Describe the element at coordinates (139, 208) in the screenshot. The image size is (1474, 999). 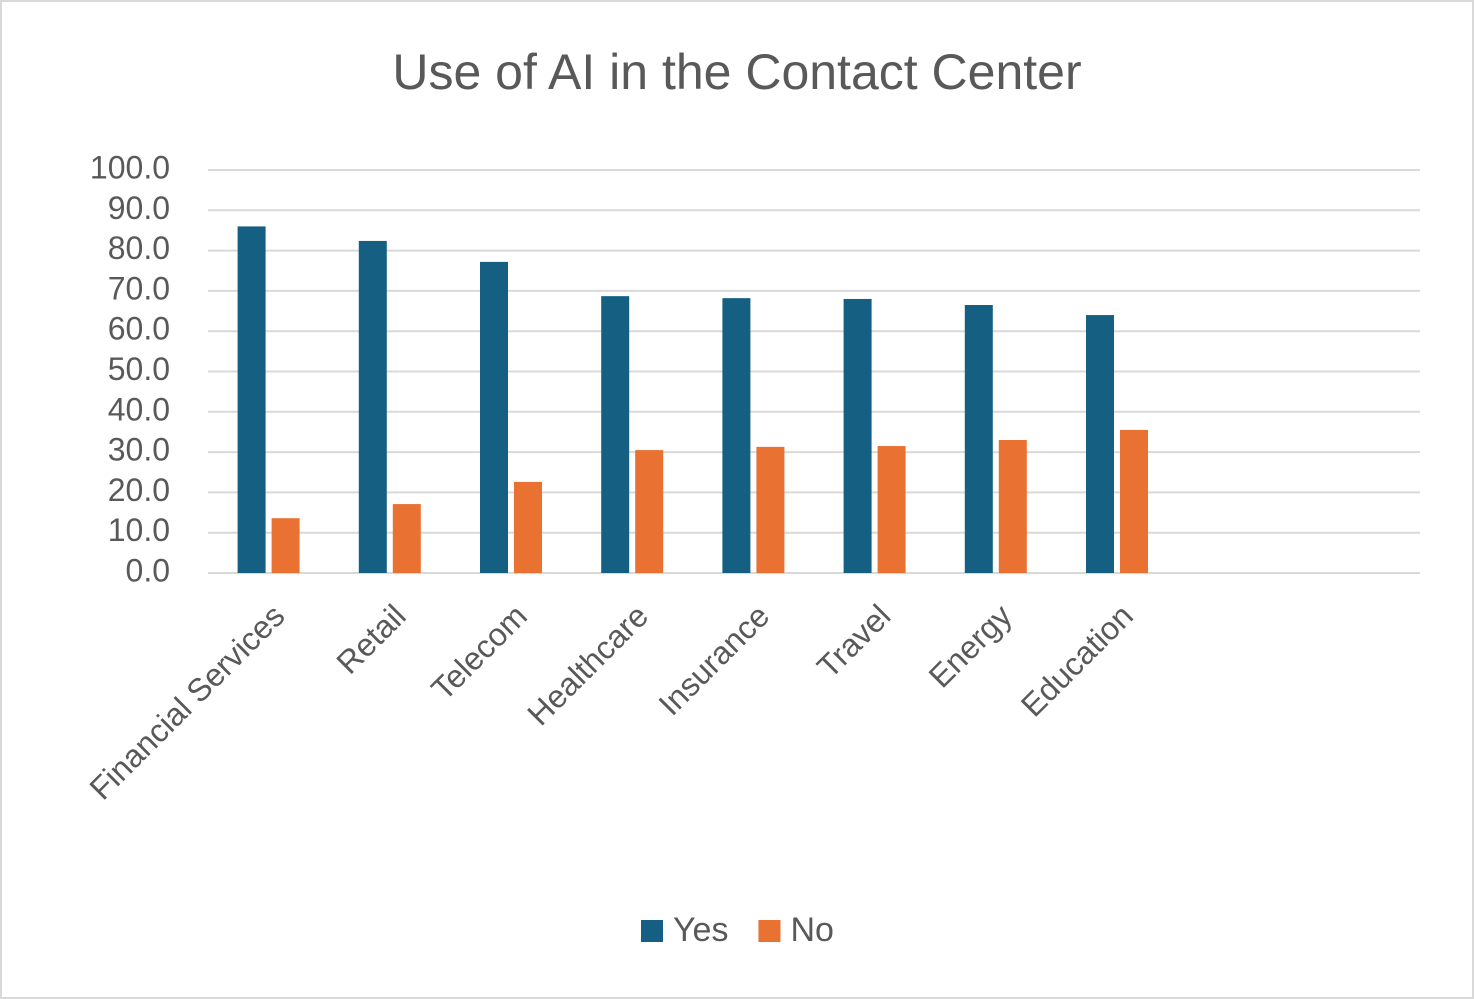
I see `y-tick-label: 90.0` at that location.